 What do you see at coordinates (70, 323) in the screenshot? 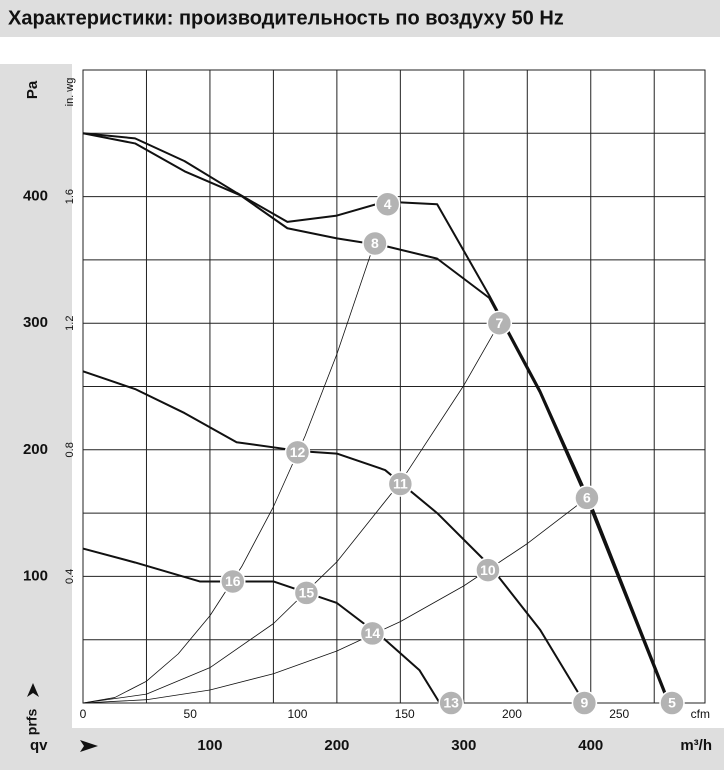
I see `y2-tick-label: 1.2` at bounding box center [70, 323].